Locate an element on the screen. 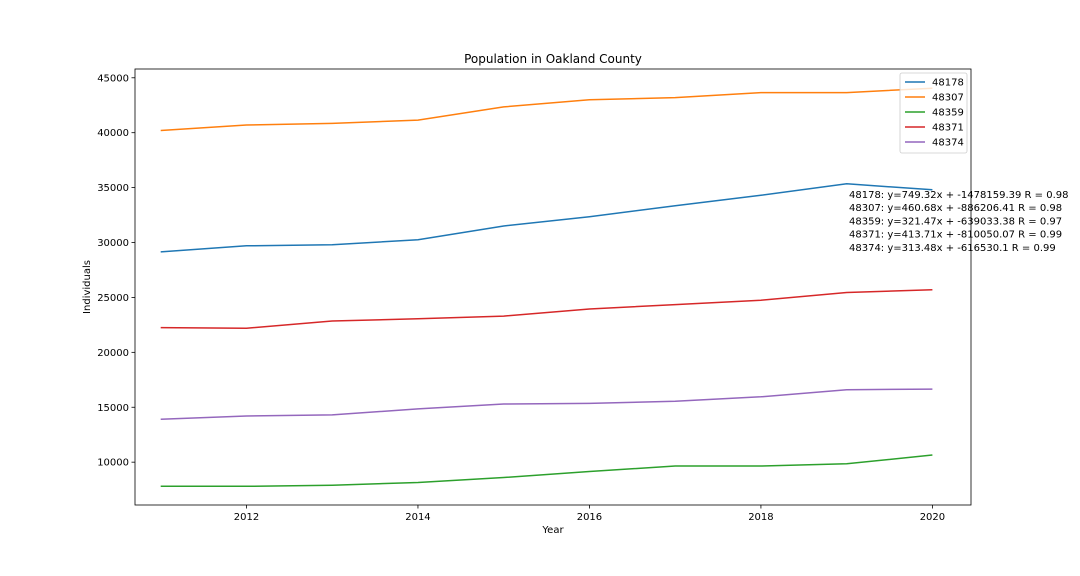  legend-box is located at coordinates (933, 113).